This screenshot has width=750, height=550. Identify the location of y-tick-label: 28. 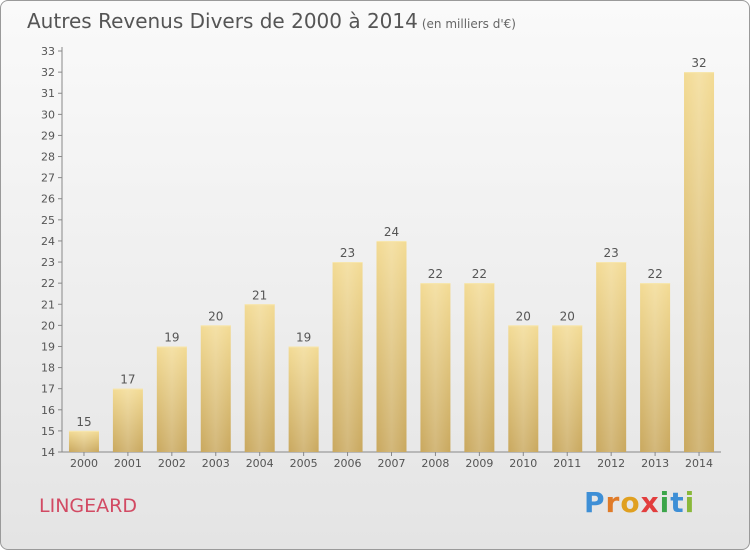
(48, 157).